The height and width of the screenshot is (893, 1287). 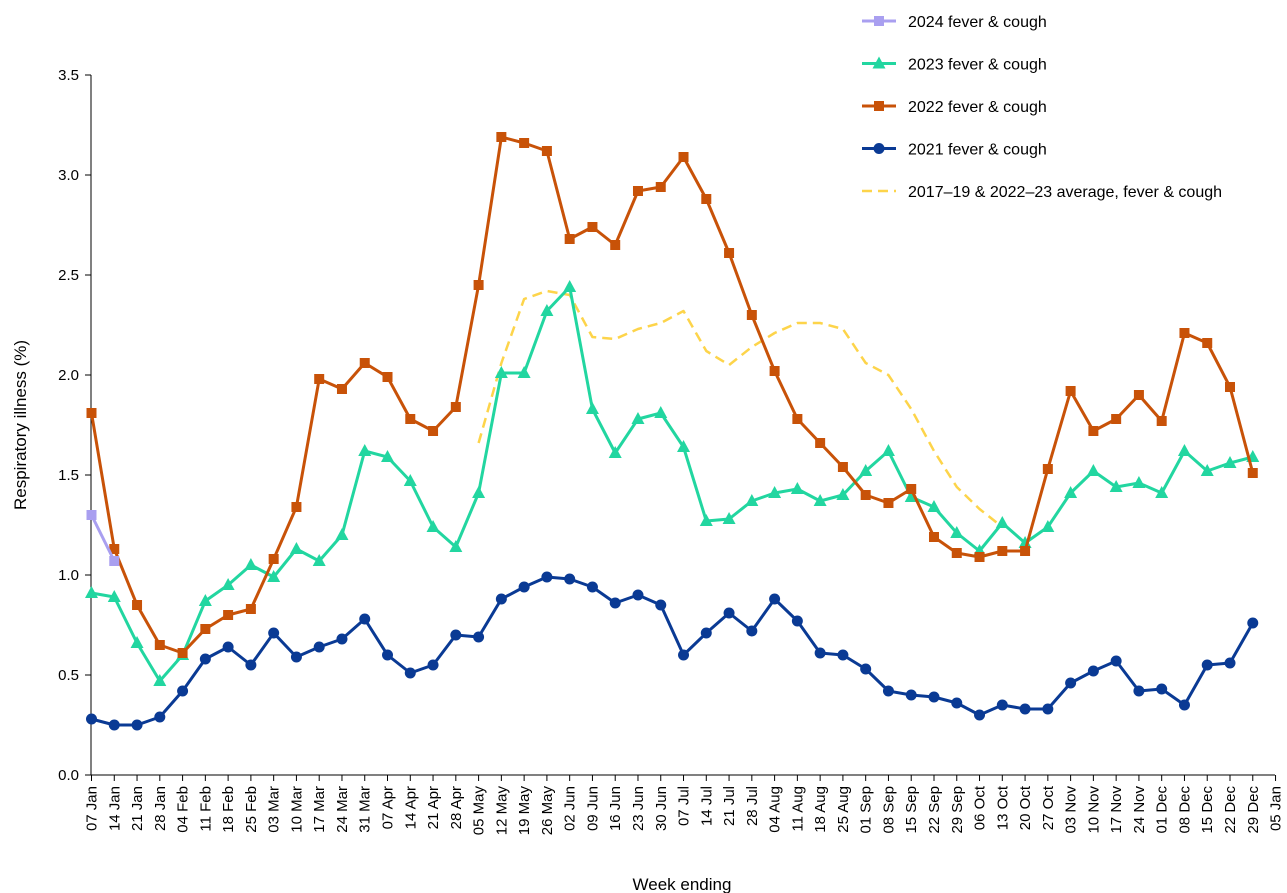 I want to click on y-tick-label: 3.0, so click(x=68, y=175).